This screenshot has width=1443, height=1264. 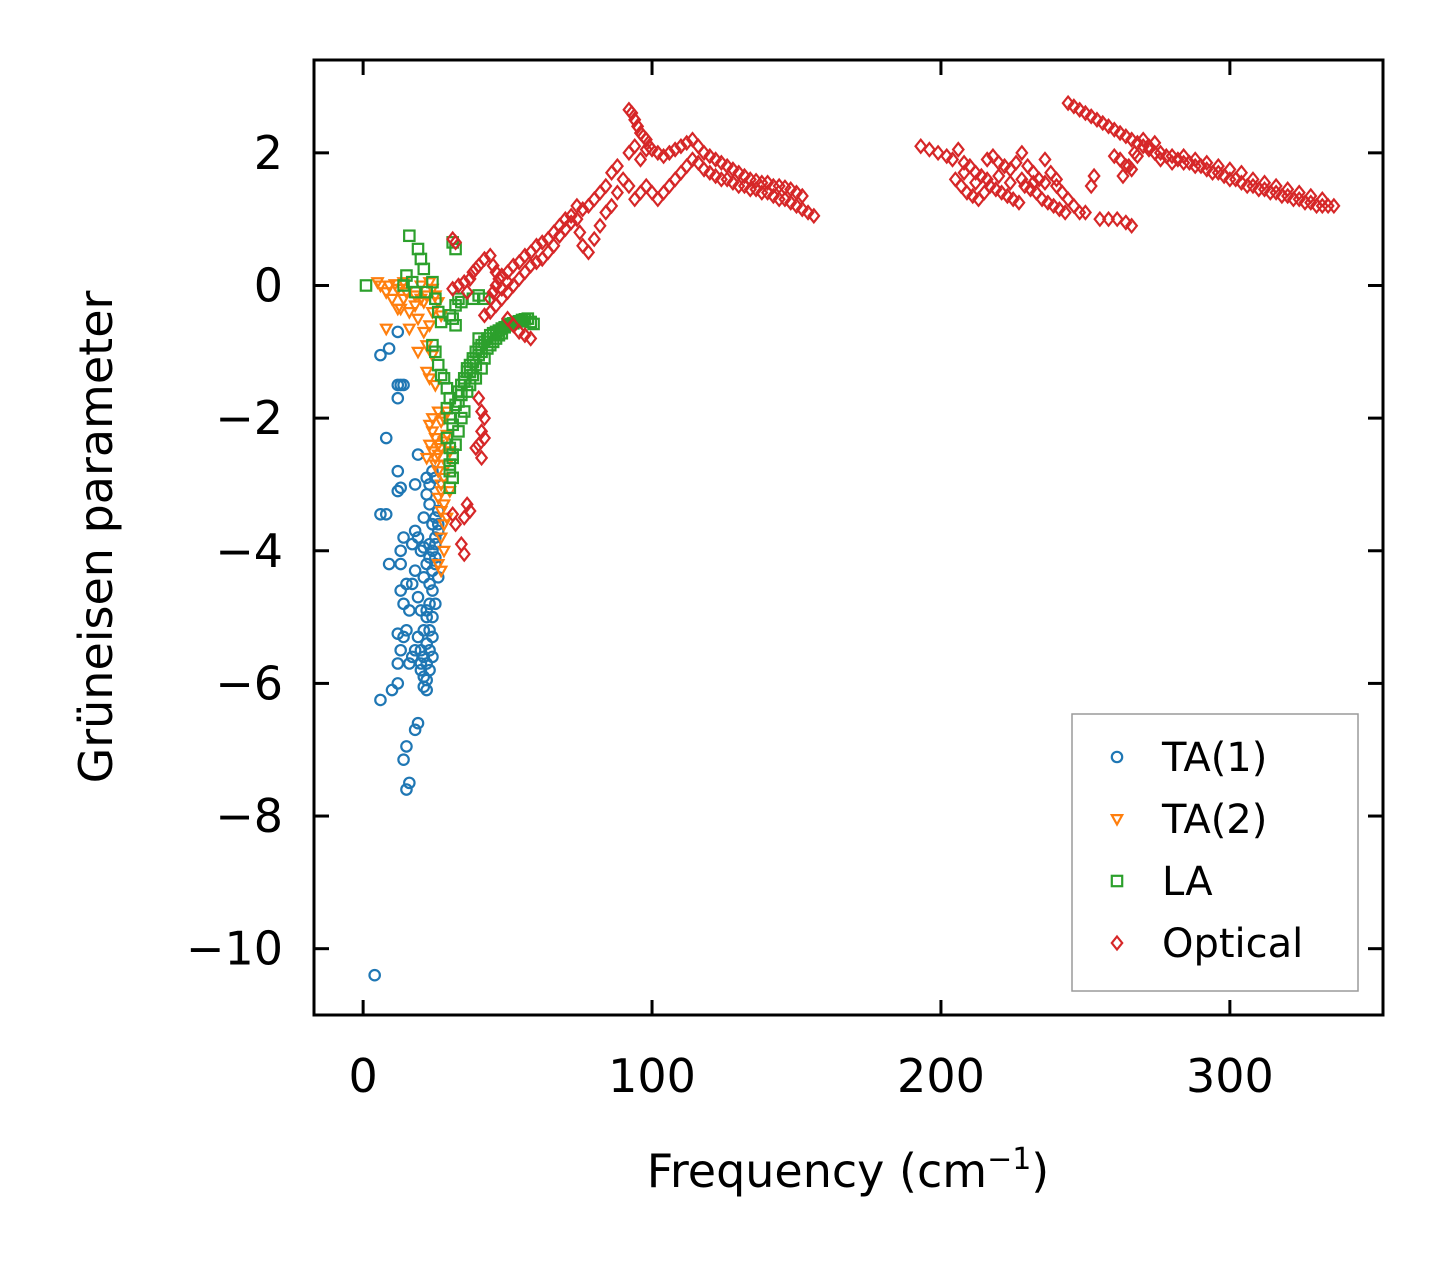 What do you see at coordinates (941, 1076) in the screenshot?
I see `x-tick-label: 200` at bounding box center [941, 1076].